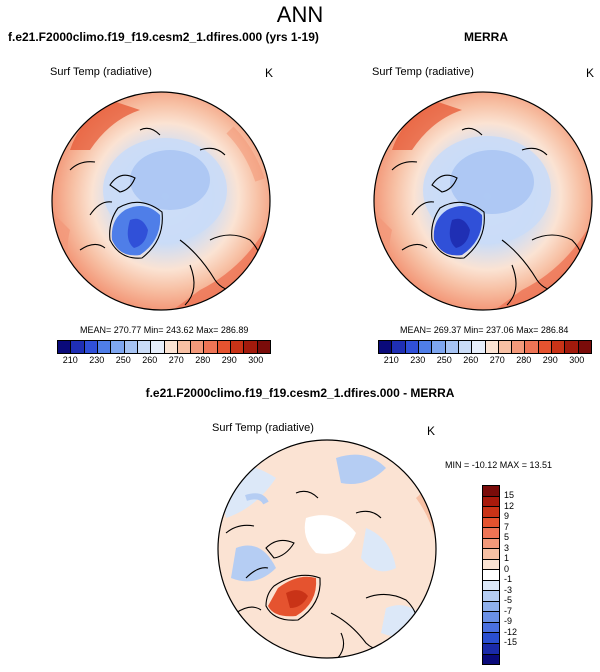 This screenshot has height=672, width=600. I want to click on diff-colorbar-tick-label: -5, so click(508, 600).